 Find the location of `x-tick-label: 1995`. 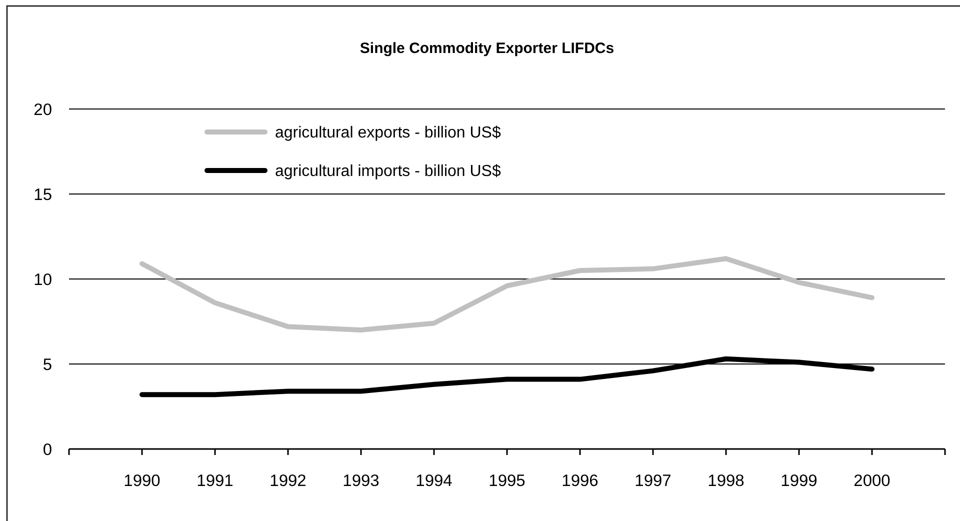

x-tick-label: 1995 is located at coordinates (507, 481).